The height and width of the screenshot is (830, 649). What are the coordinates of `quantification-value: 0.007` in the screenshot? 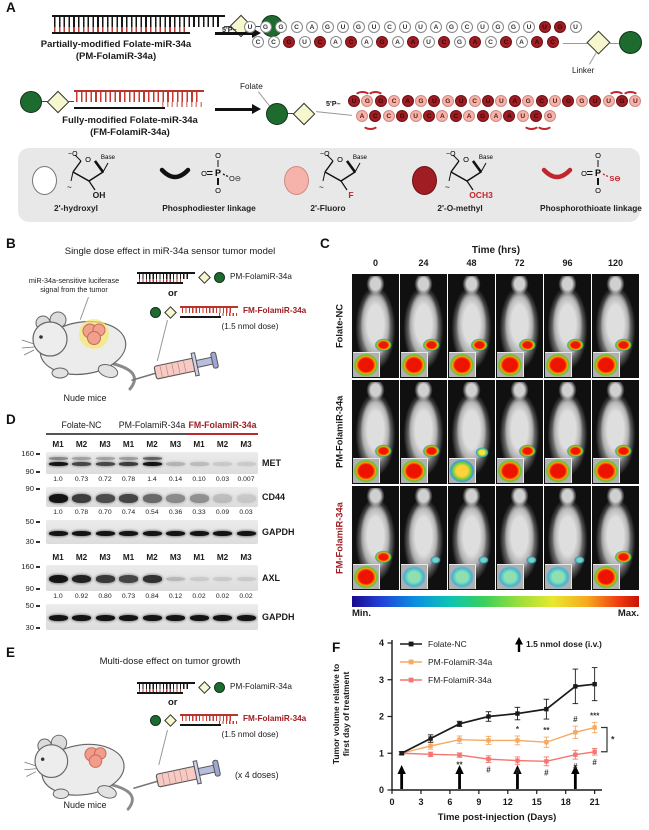 It's located at (246, 479).